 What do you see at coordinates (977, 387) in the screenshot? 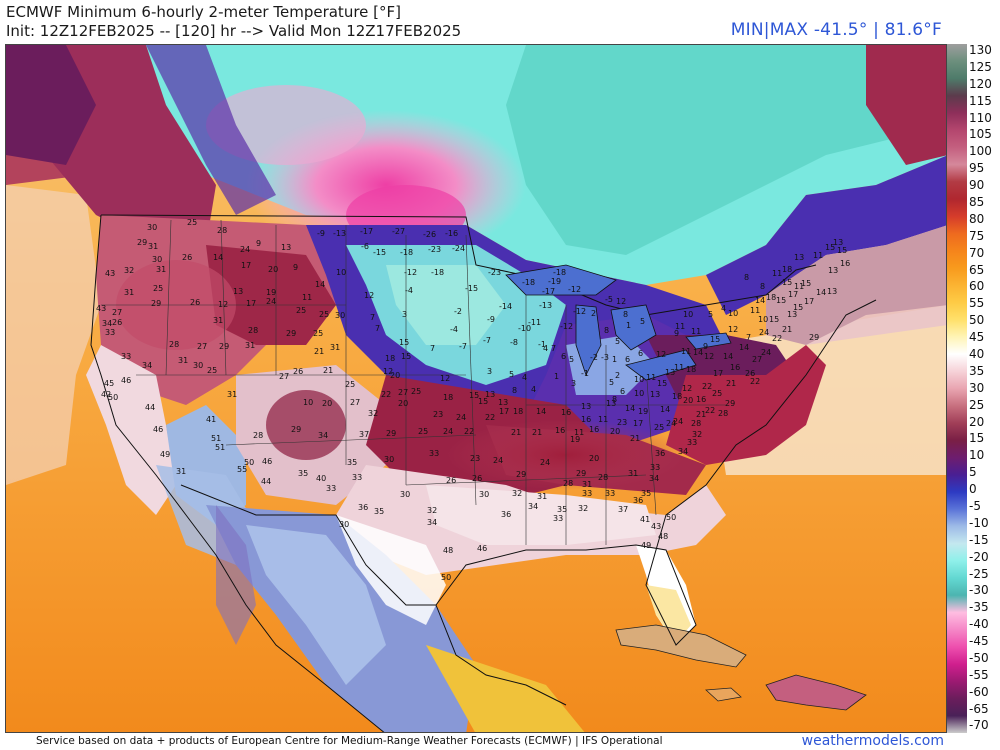
I see `color-scale-tick: 30` at bounding box center [977, 387].